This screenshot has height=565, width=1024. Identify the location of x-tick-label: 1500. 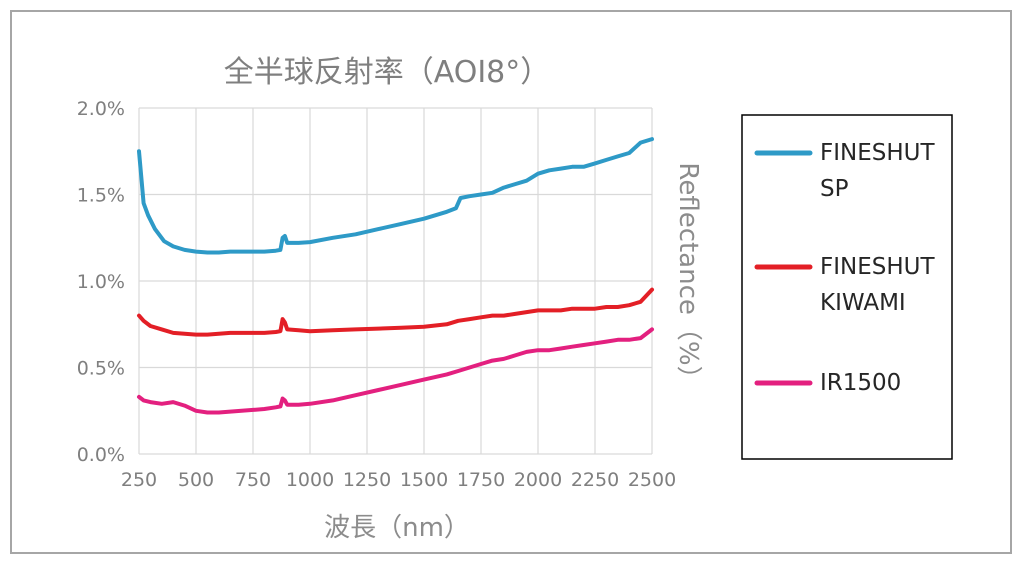
(424, 480).